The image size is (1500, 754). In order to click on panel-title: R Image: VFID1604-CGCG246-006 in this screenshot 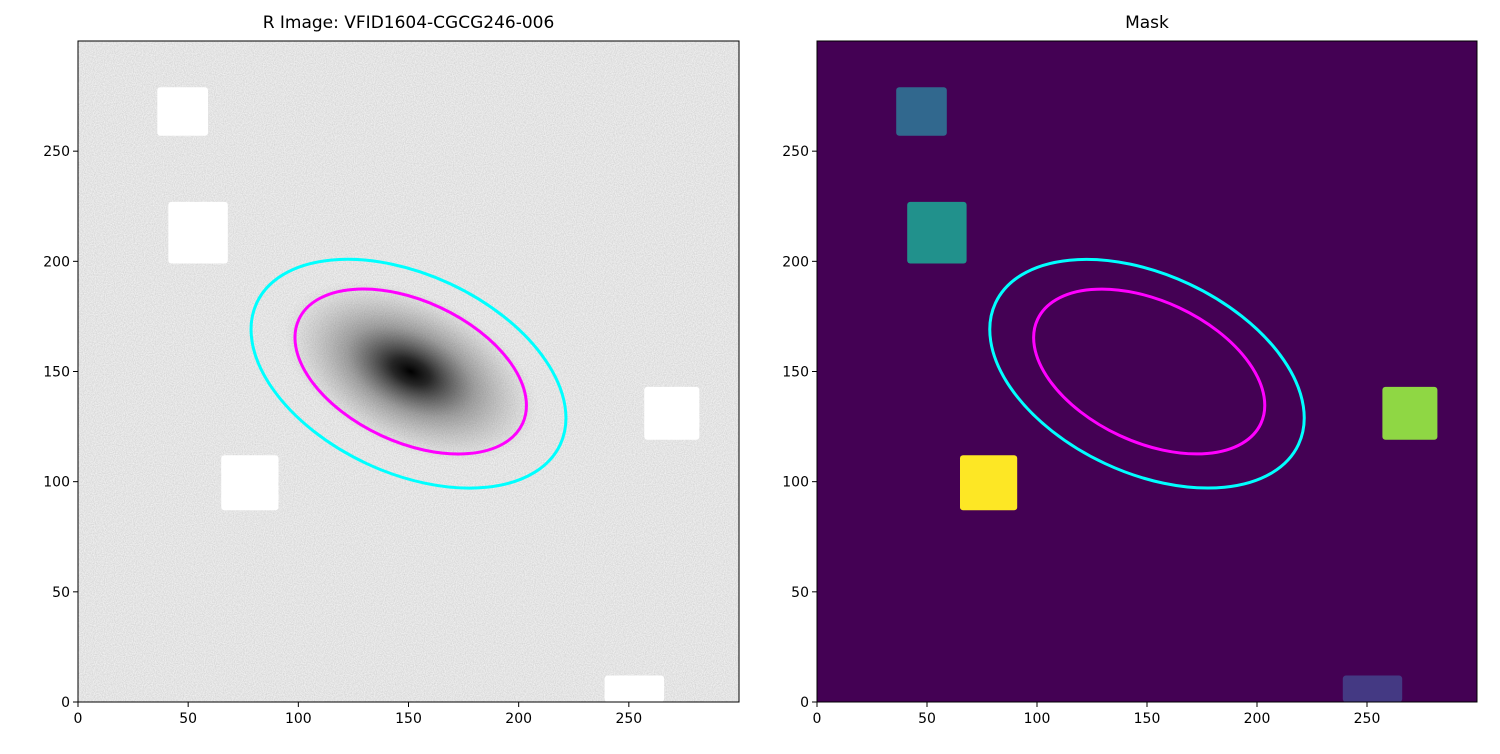, I will do `click(409, 23)`.